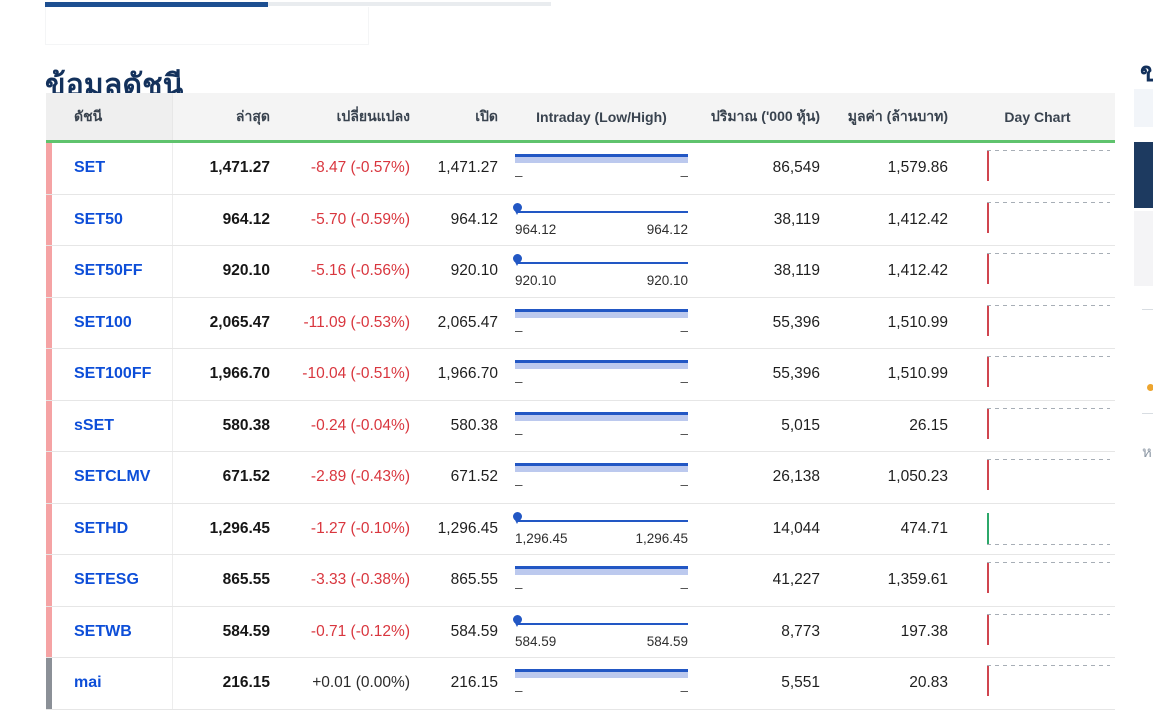  I want to click on volume-value: 38,119, so click(796, 271).